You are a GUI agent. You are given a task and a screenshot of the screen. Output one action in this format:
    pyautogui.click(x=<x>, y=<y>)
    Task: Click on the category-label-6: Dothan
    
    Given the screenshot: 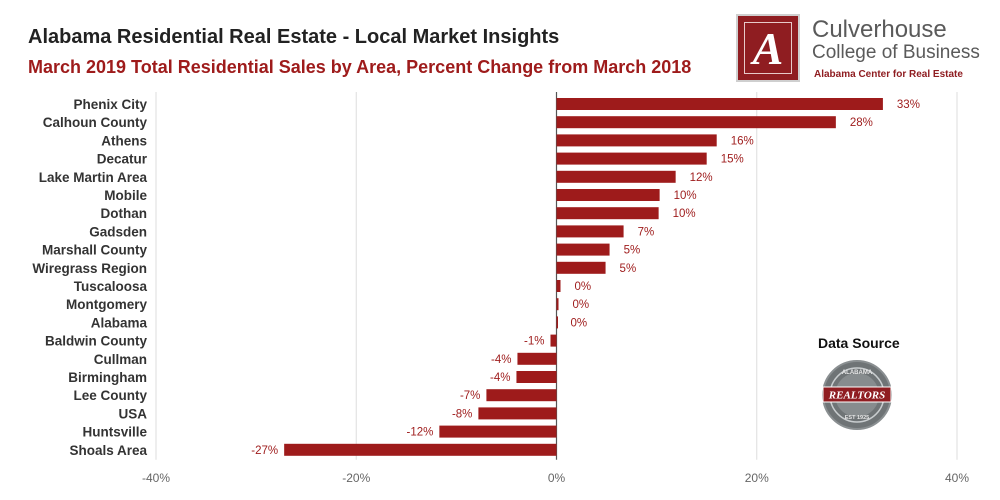 What is the action you would take?
    pyautogui.click(x=124, y=213)
    